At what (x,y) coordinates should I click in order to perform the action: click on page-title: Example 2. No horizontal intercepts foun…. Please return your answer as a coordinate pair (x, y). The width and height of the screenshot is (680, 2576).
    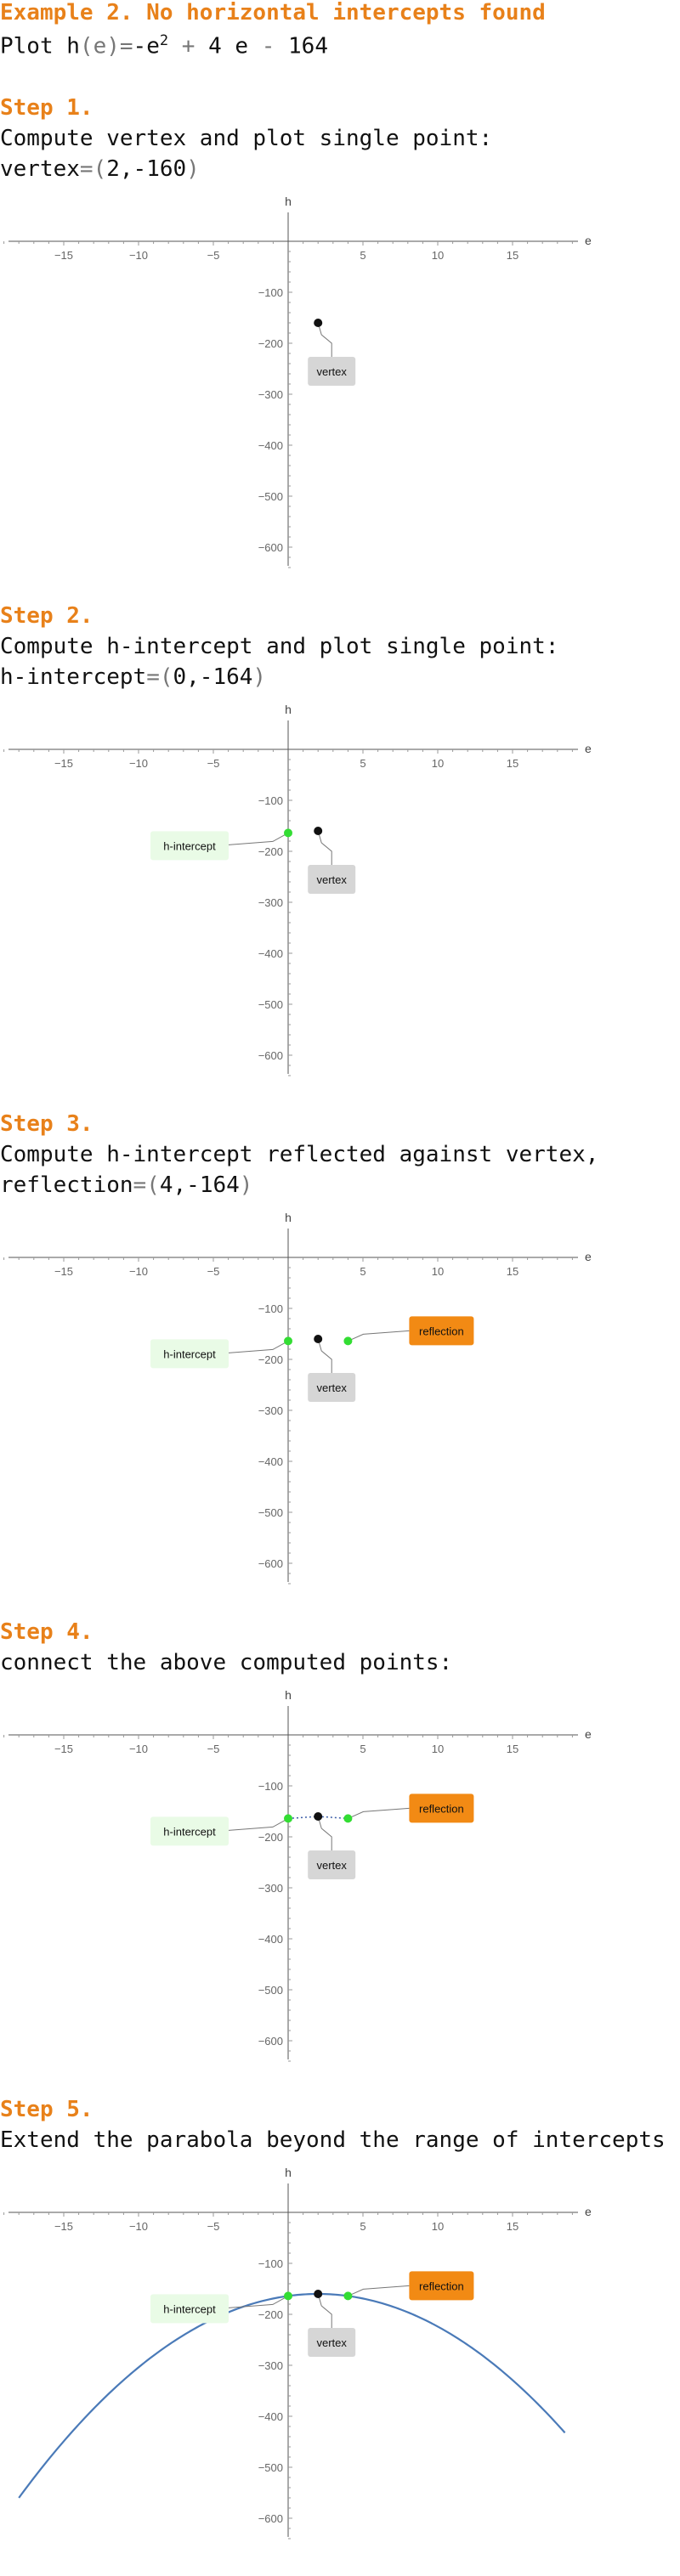
    Looking at the image, I should click on (273, 12).